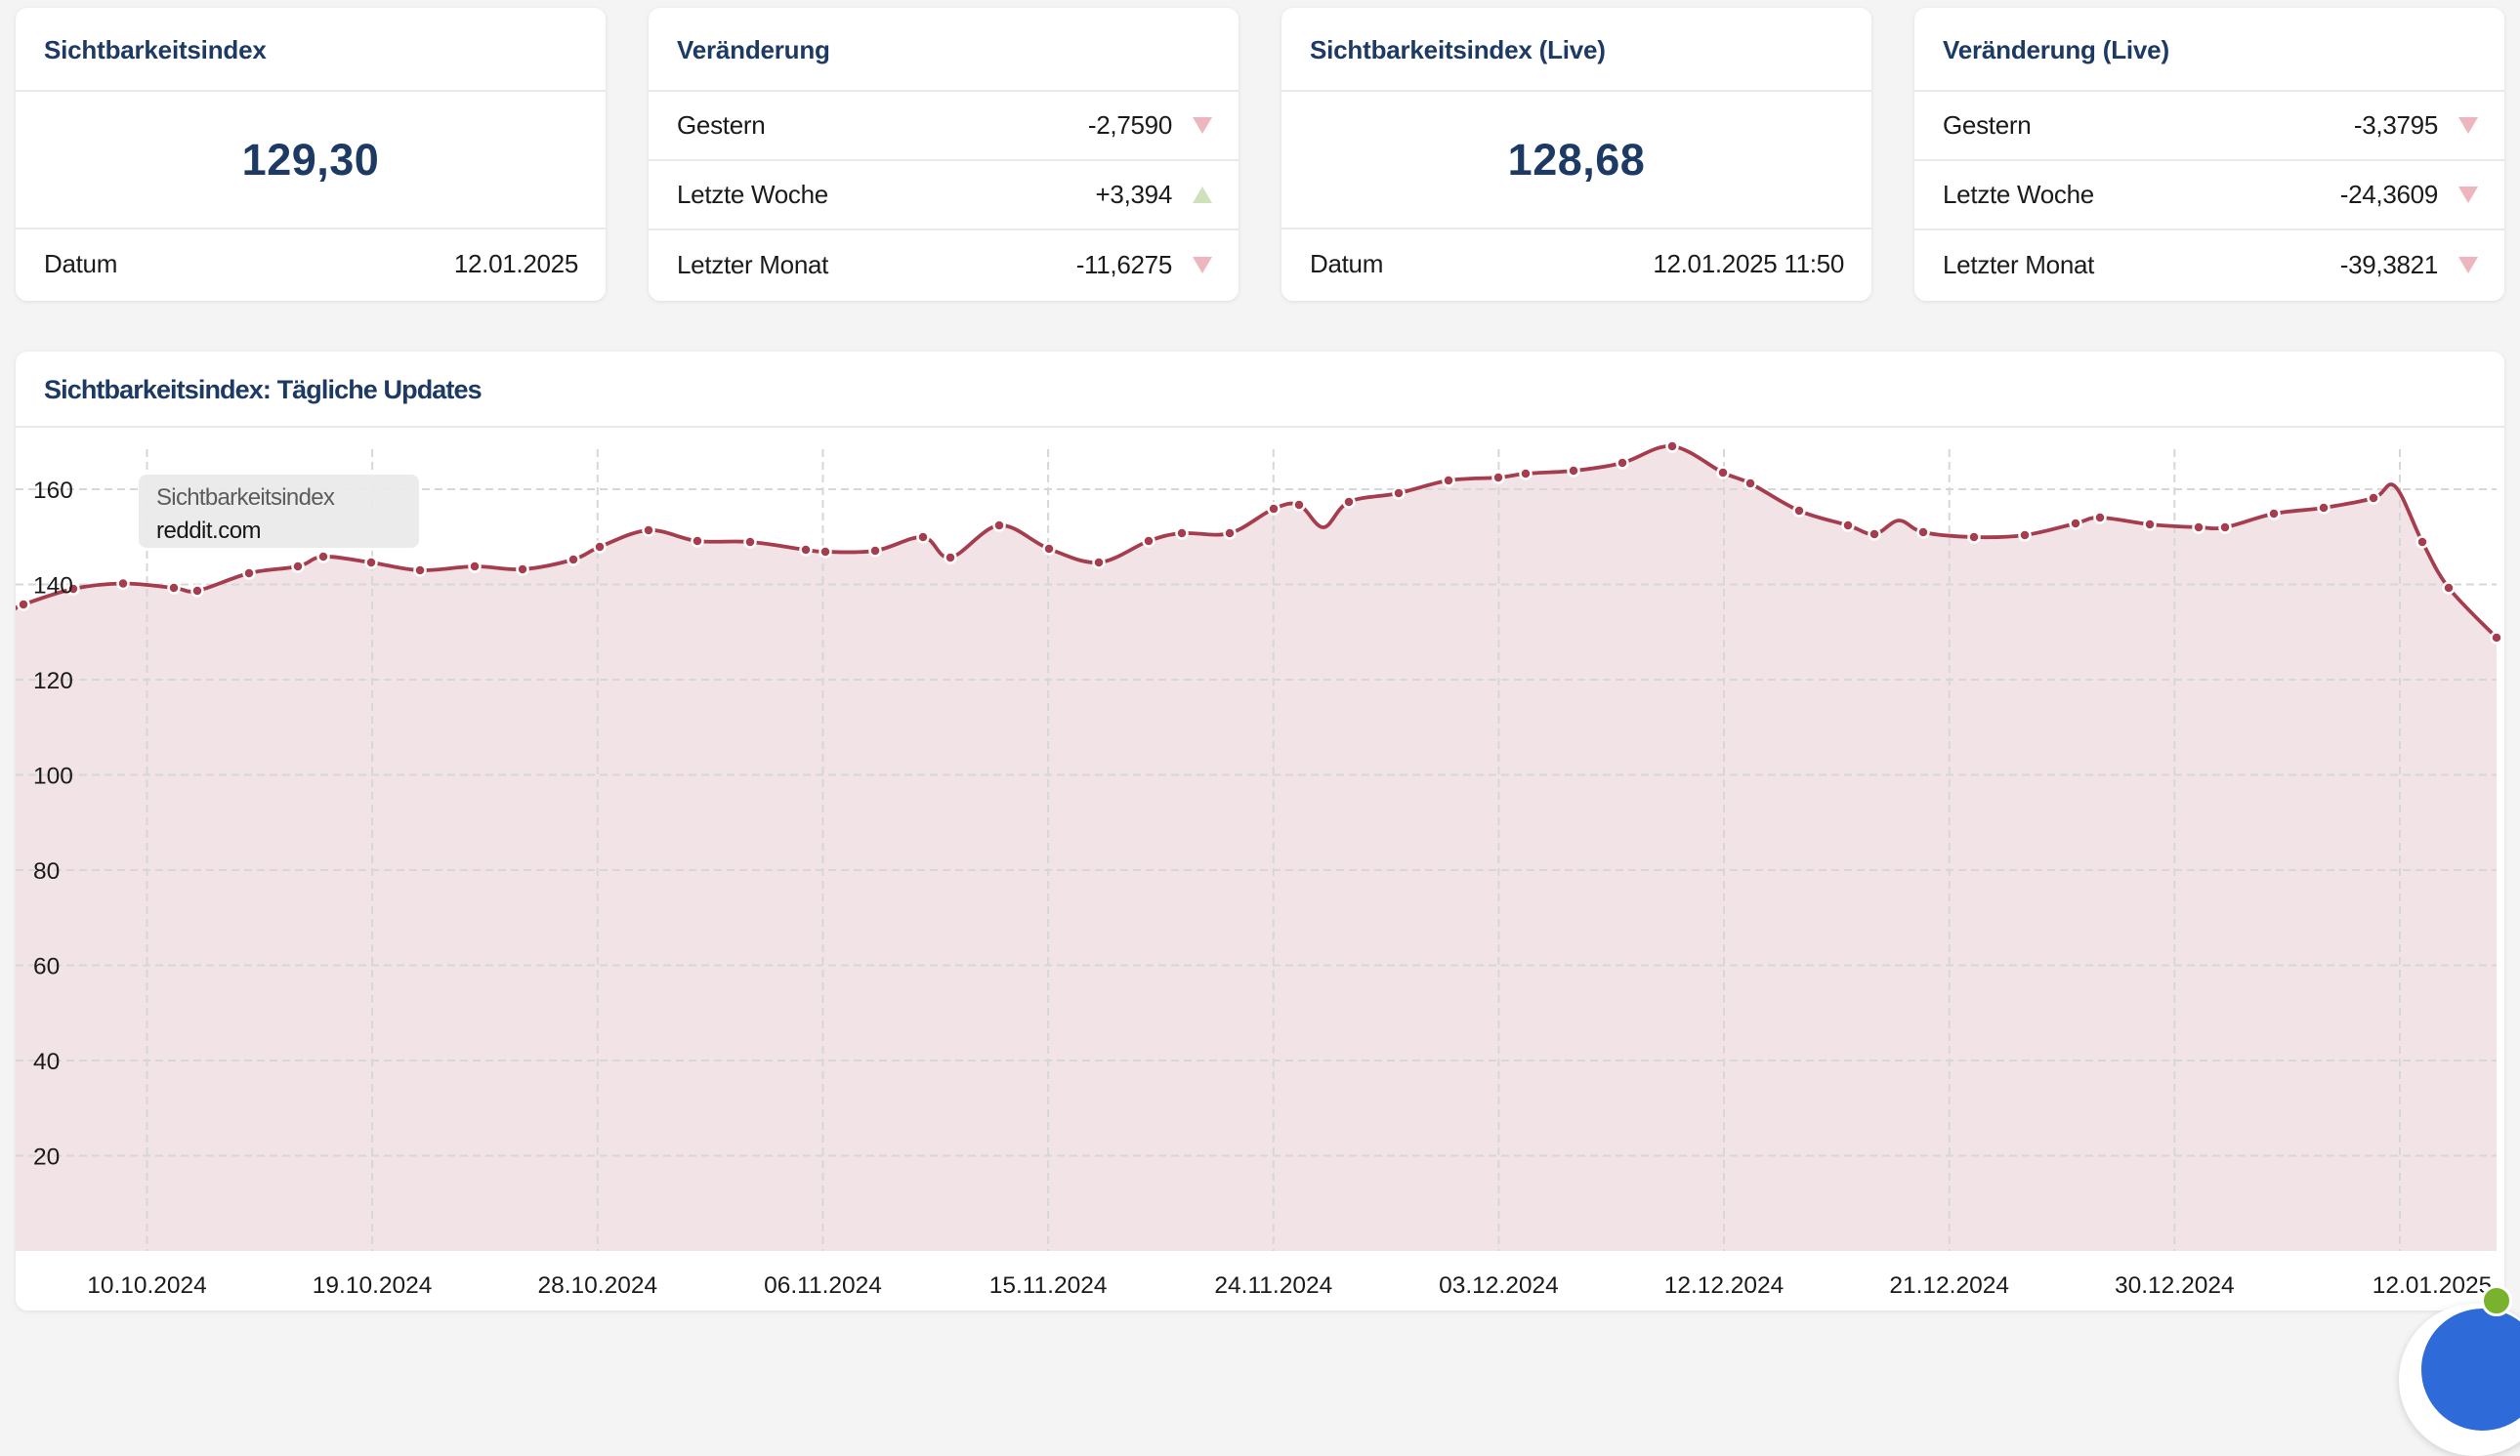 The height and width of the screenshot is (1456, 2520). Describe the element at coordinates (53, 777) in the screenshot. I see `svg-text: 100` at that location.